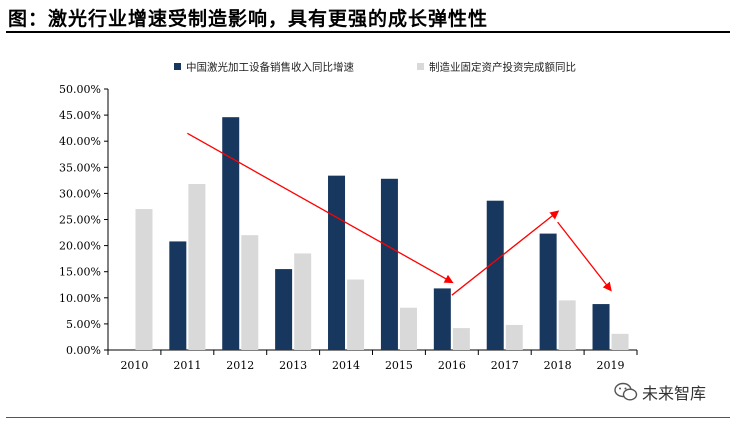 This screenshot has height=424, width=737. Describe the element at coordinates (674, 393) in the screenshot. I see `watermark-text: 未来智库` at that location.